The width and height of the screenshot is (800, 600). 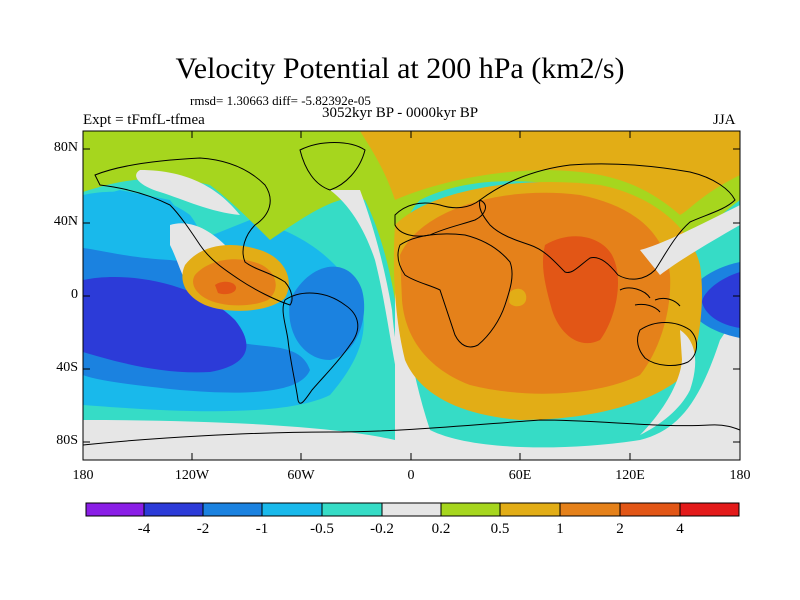 What do you see at coordinates (65, 221) in the screenshot?
I see `lat-tick-label: 40N` at bounding box center [65, 221].